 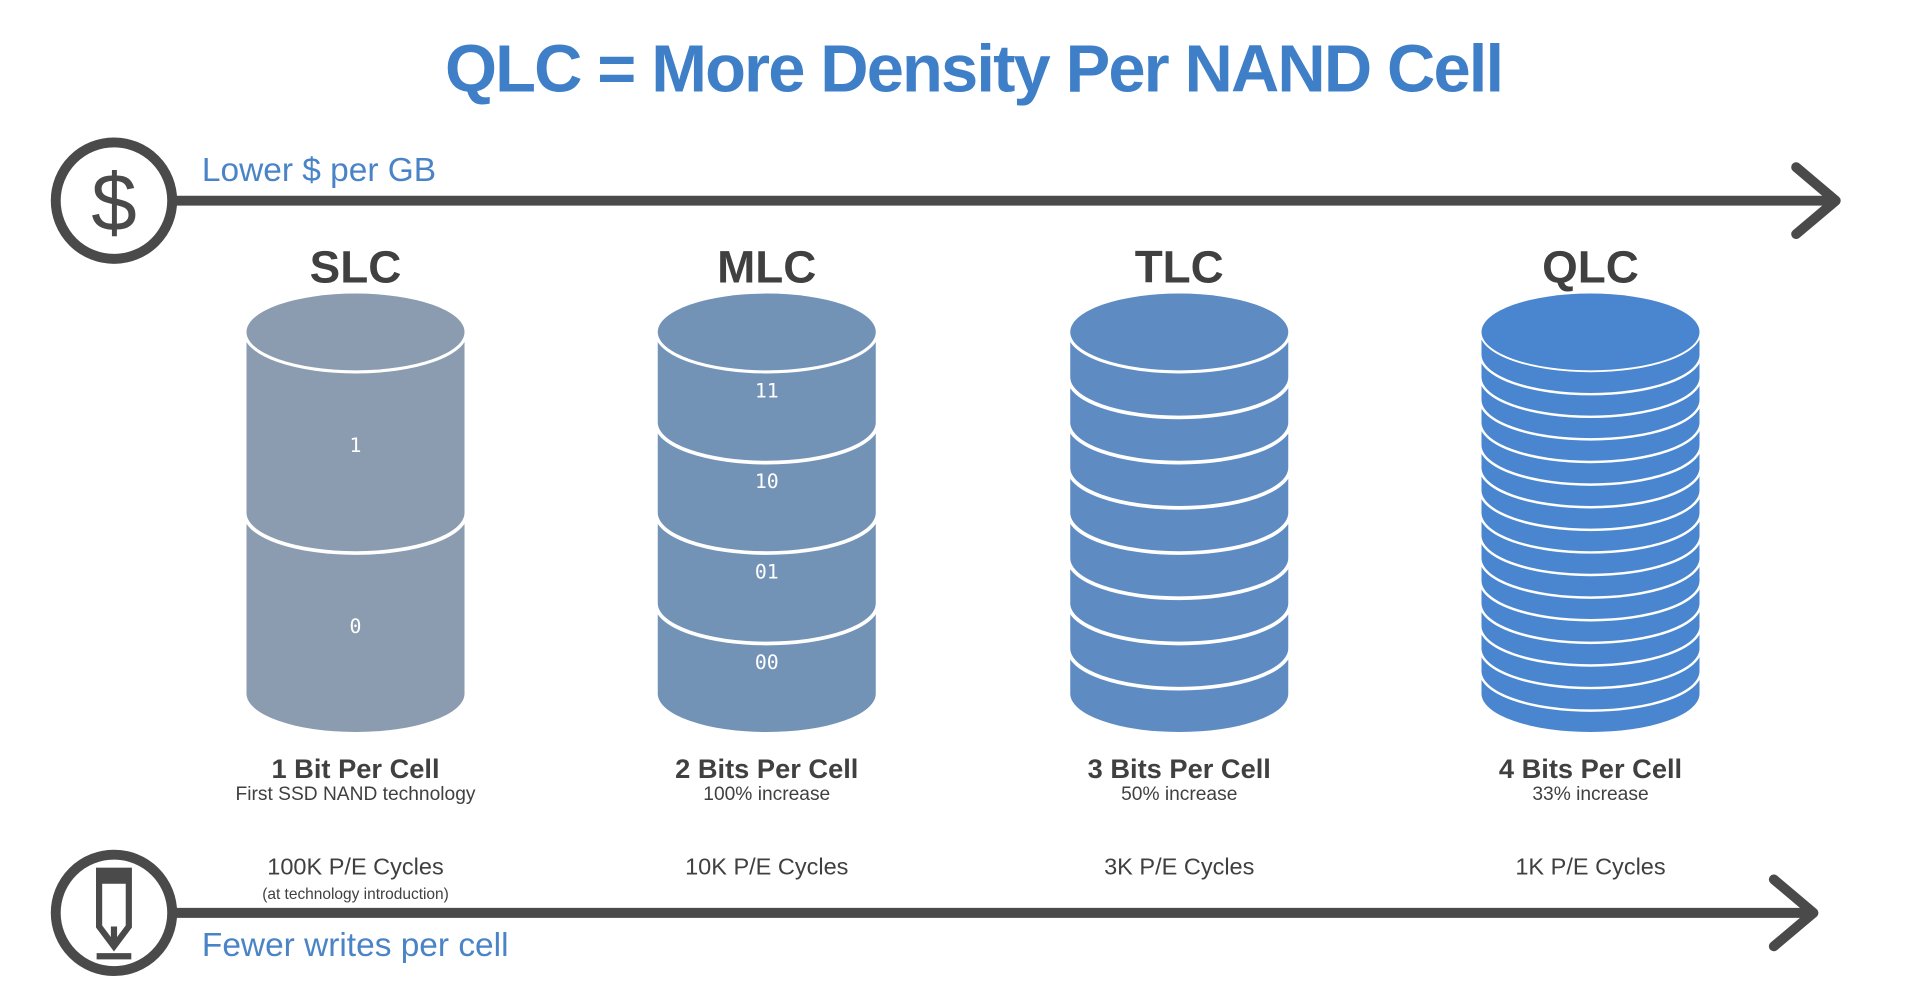 I want to click on cell-type-heading: MLC, so click(x=766, y=266).